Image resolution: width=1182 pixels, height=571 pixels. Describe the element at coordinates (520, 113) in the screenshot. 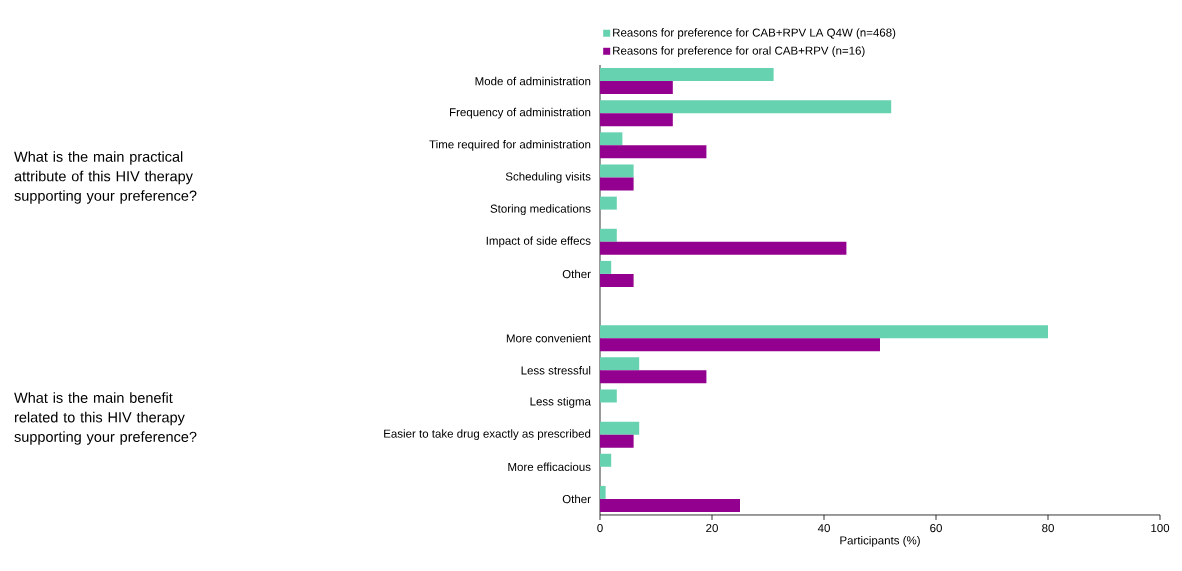

I see `y-tick-label: Frequency of administration` at that location.